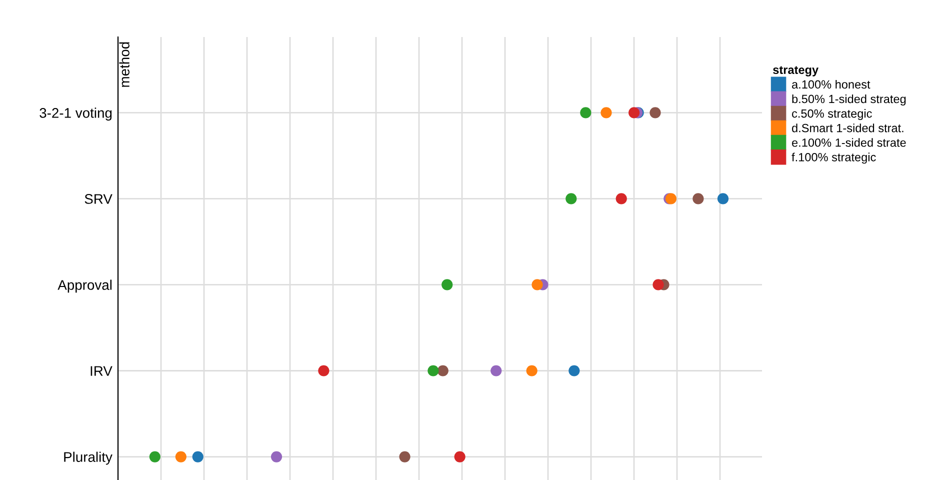 Image resolution: width=952 pixels, height=480 pixels. I want to click on y-tick-label: 3-2-1 voting, so click(76, 114).